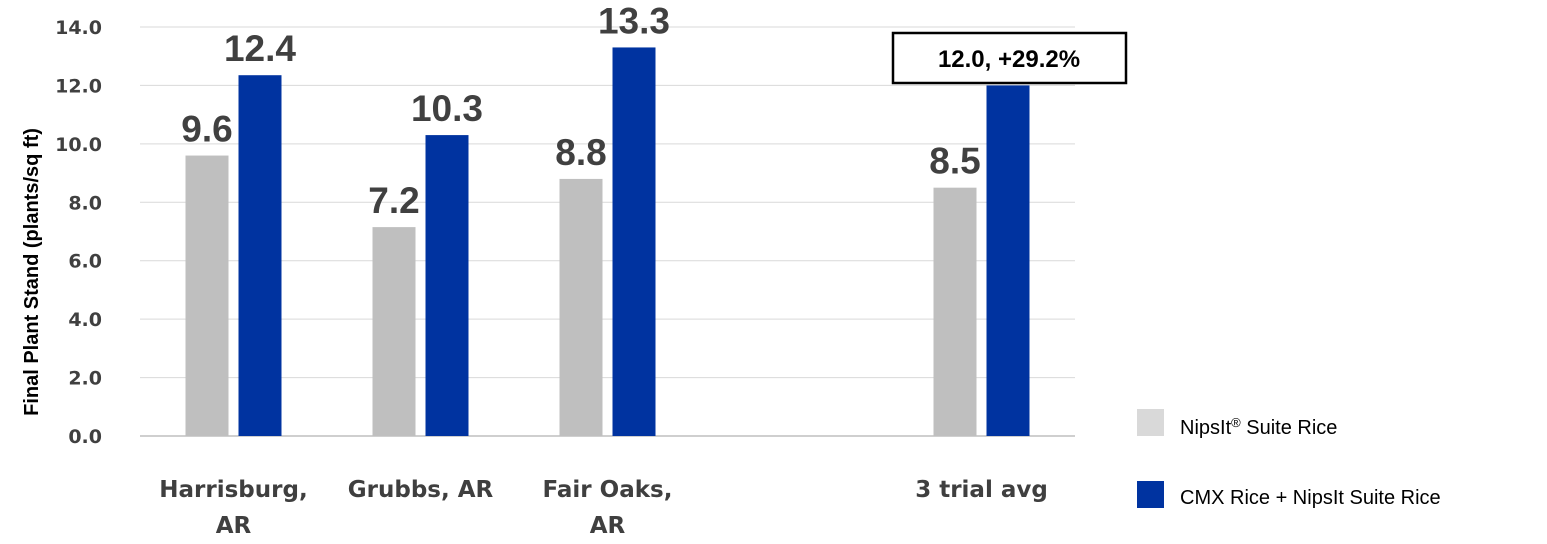  What do you see at coordinates (85, 262) in the screenshot?
I see `y-tick-label: 6.0` at bounding box center [85, 262].